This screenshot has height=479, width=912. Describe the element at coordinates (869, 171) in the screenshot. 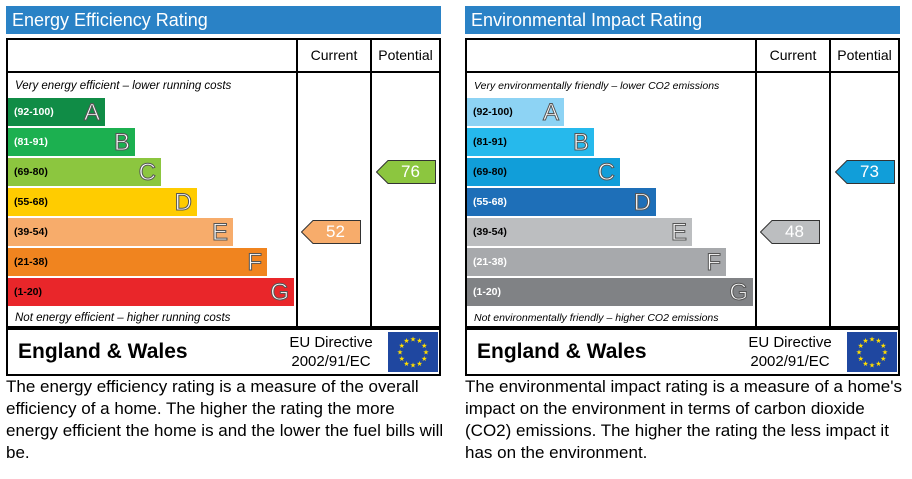

I see `potential-rating-value: 73` at that location.